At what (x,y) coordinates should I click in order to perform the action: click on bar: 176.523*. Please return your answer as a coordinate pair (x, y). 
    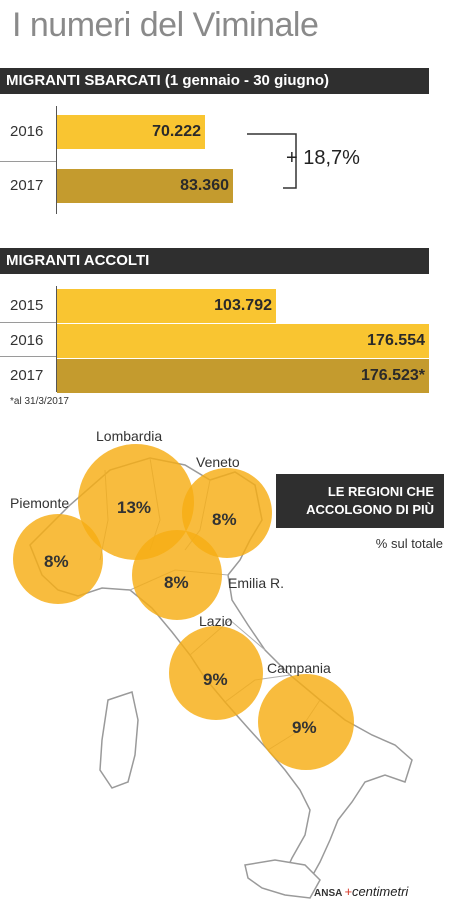
    Looking at the image, I should click on (243, 376).